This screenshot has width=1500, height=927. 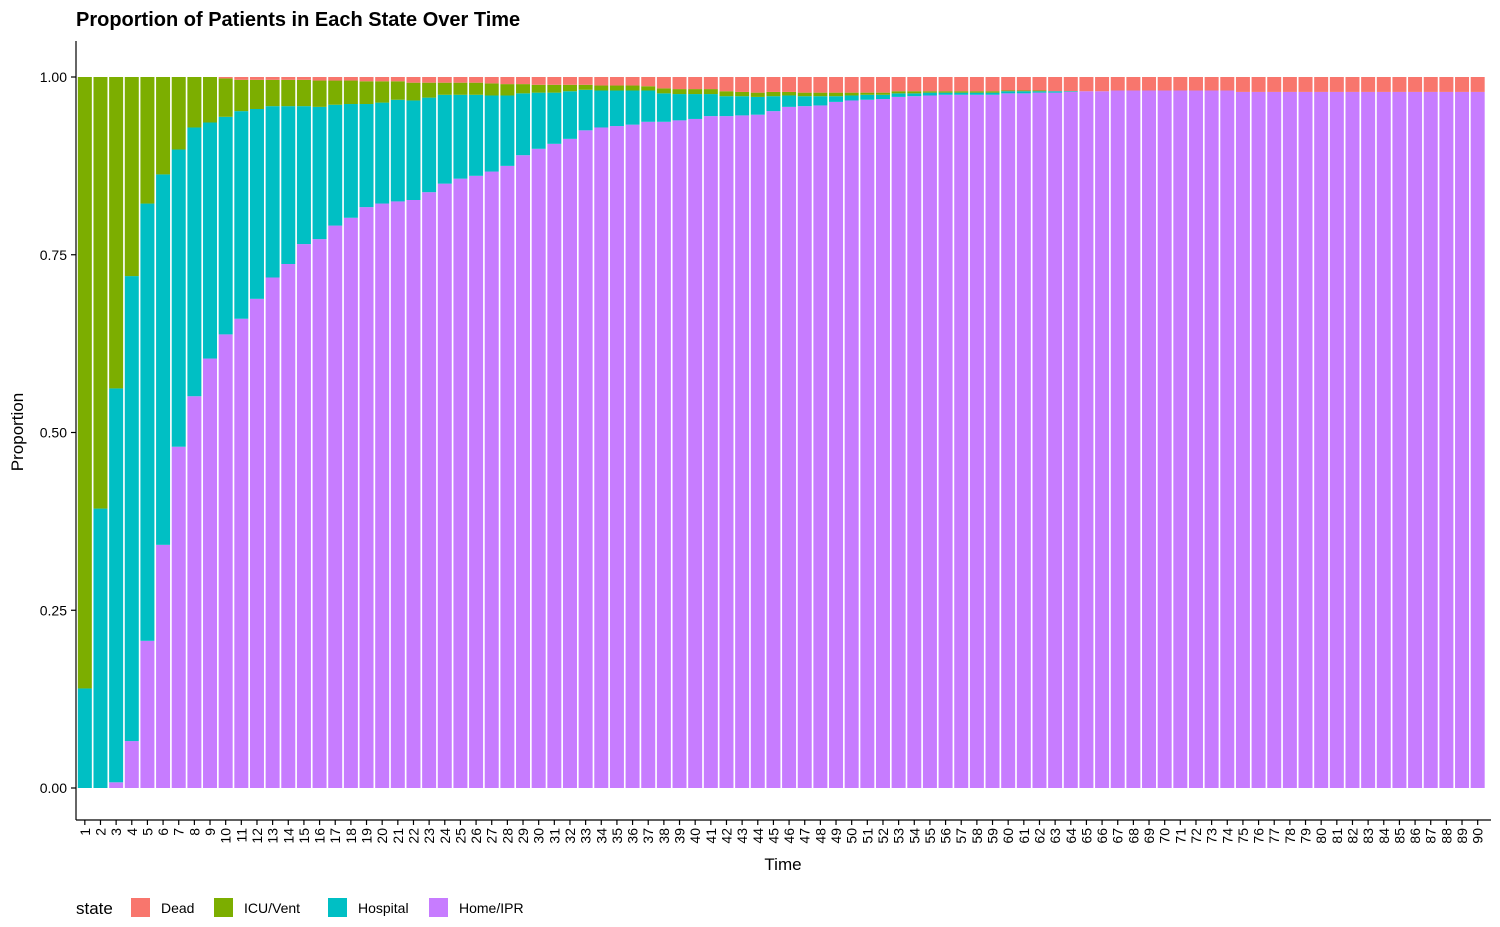 What do you see at coordinates (820, 836) in the screenshot?
I see `x-tick-label: 48` at bounding box center [820, 836].